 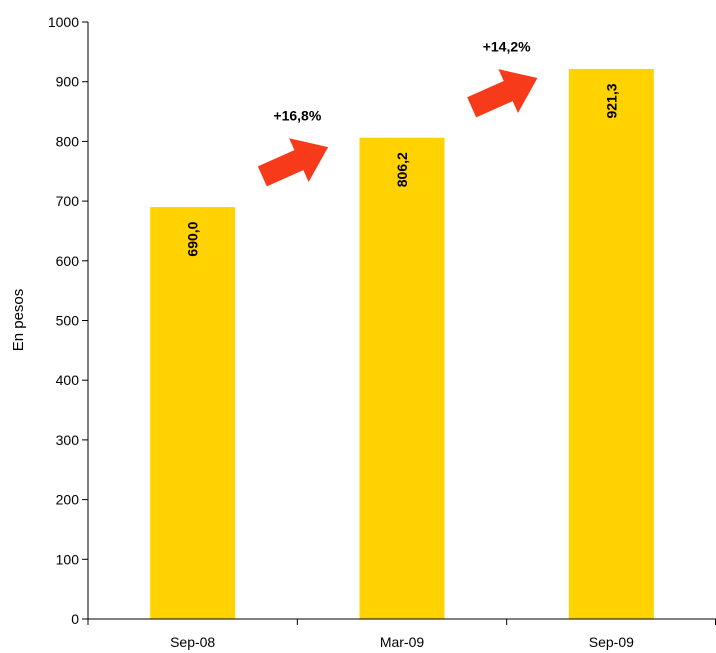 I want to click on y-tick-label: 800, so click(x=68, y=141).